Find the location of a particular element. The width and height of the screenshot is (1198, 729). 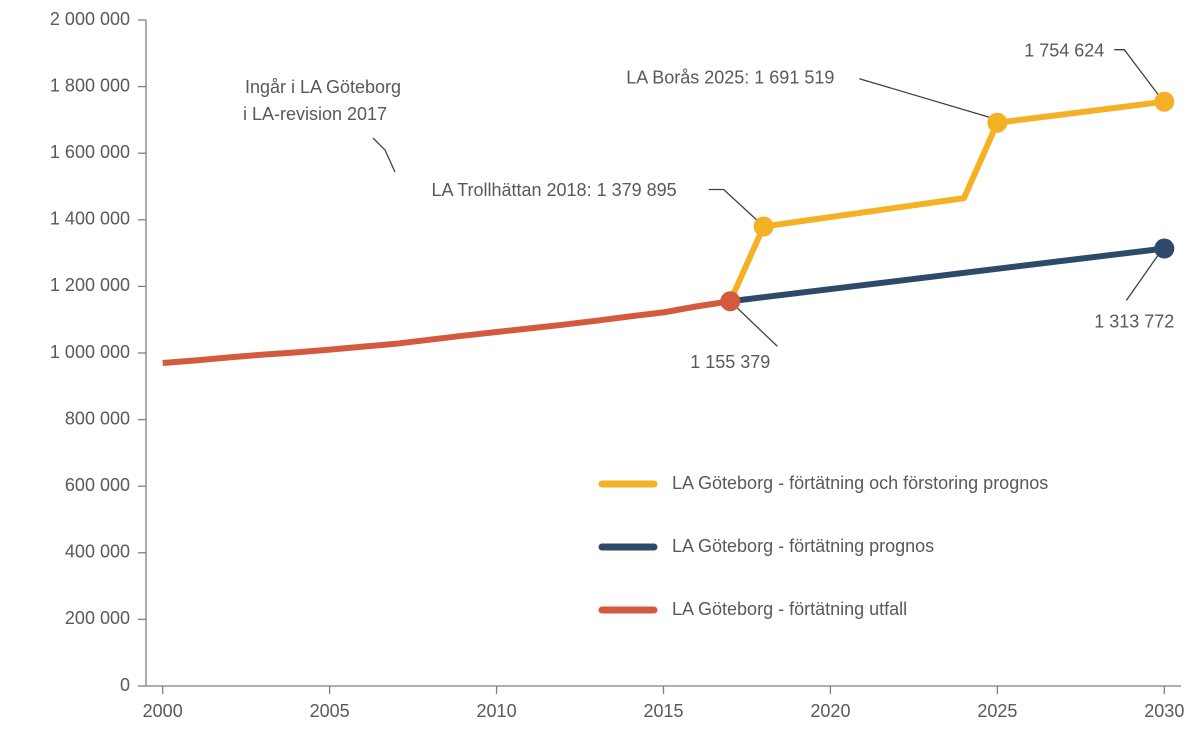

y-tick-label: 600 000 is located at coordinates (97, 485).